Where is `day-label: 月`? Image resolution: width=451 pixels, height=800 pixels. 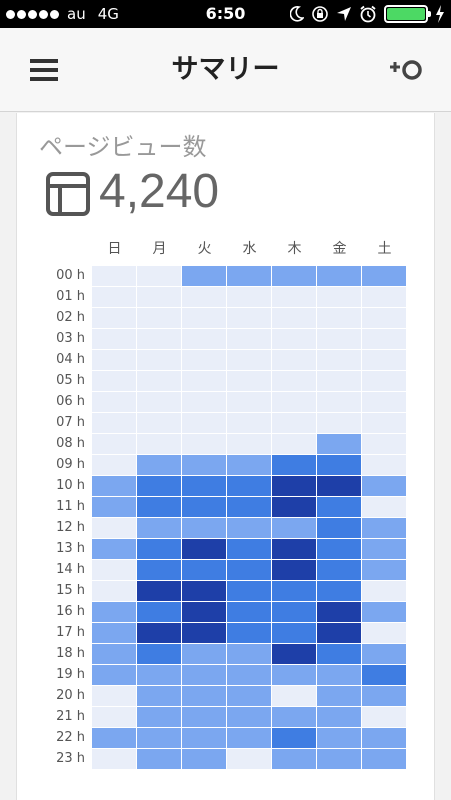
day-label: 月 is located at coordinates (159, 249).